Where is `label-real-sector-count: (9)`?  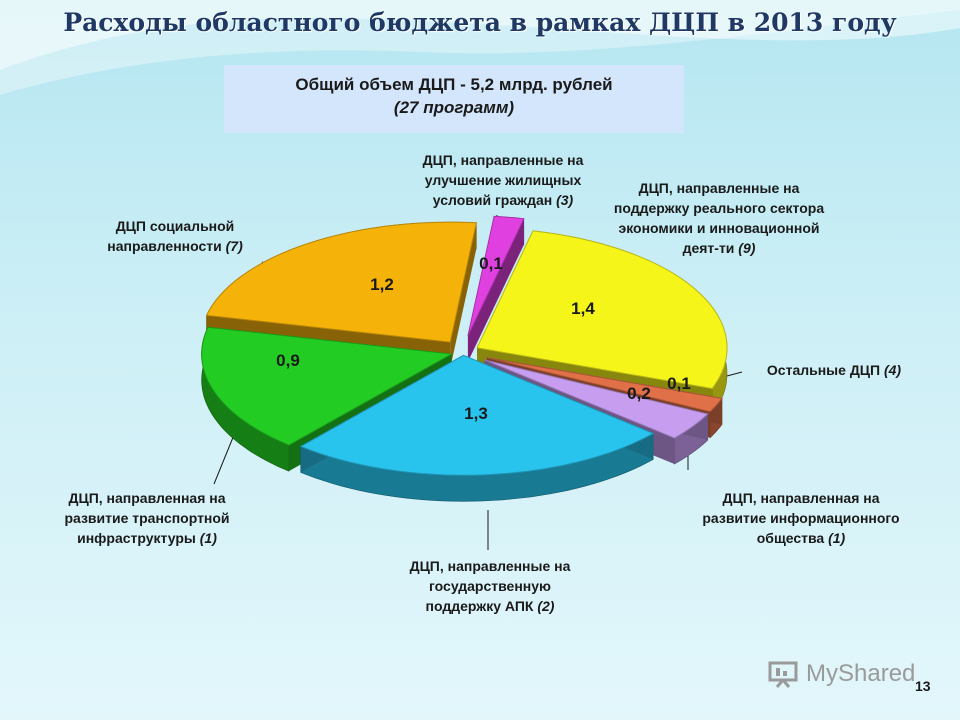 label-real-sector-count: (9) is located at coordinates (747, 248).